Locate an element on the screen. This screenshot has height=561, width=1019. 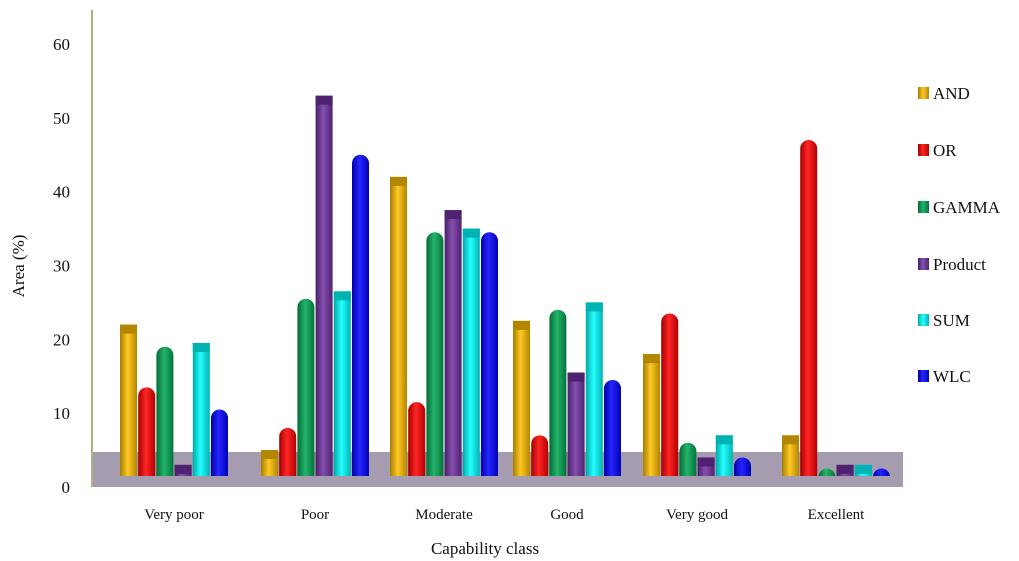
bar-sum-very-good is located at coordinates (724, 455).